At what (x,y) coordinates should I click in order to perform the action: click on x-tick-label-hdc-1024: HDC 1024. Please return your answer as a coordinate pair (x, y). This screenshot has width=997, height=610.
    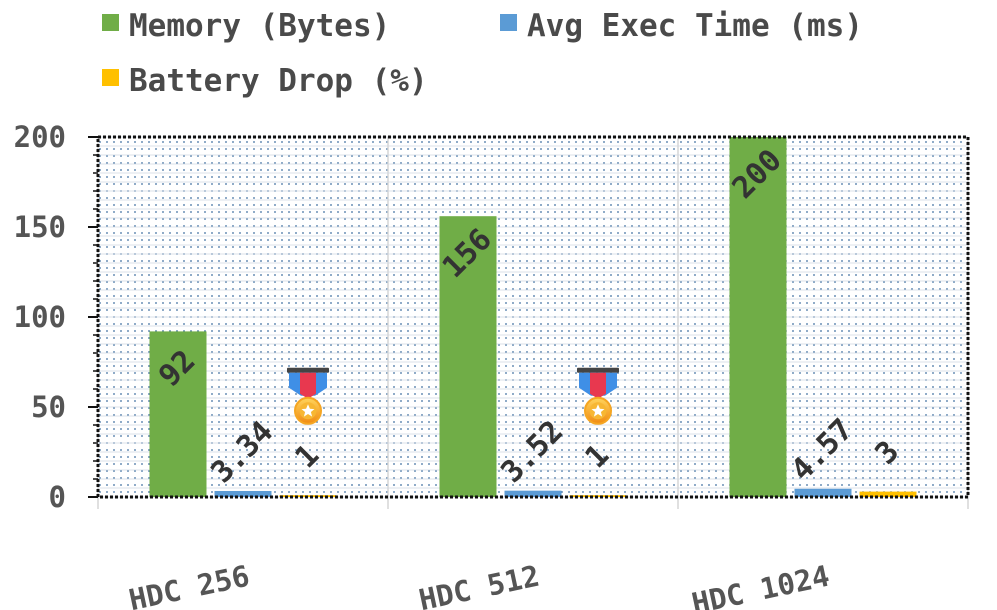
    Looking at the image, I should click on (761, 584).